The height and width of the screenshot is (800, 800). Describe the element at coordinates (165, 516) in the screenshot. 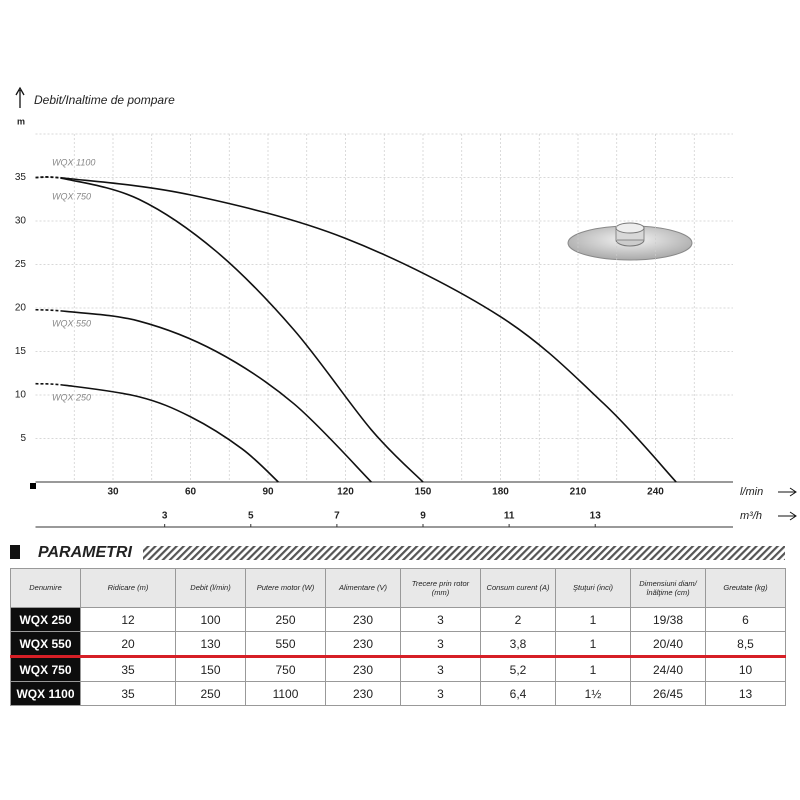

I see `x2-tick-label: 3` at that location.